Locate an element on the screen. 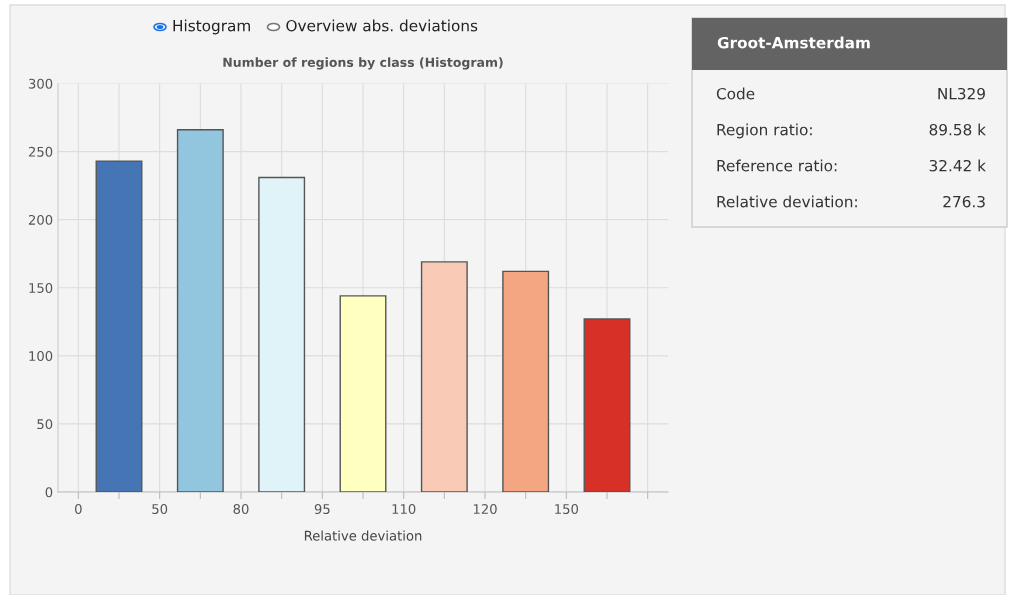  text: NL329 is located at coordinates (961, 93).